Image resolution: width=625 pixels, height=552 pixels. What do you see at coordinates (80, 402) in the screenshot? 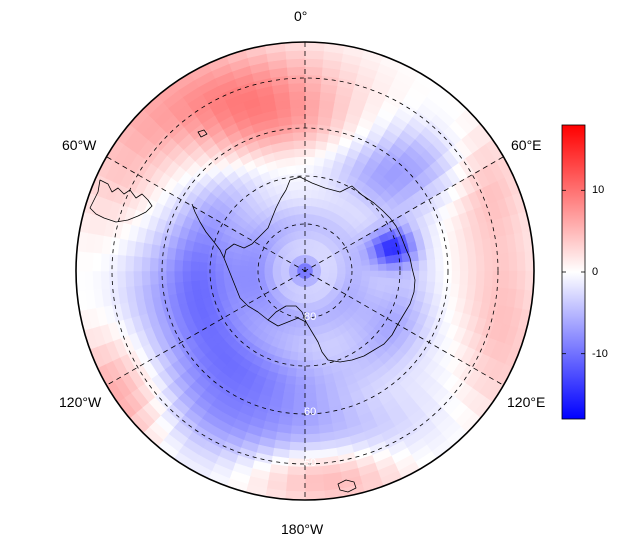
I see `lon-label-120w: 120°W` at bounding box center [80, 402].